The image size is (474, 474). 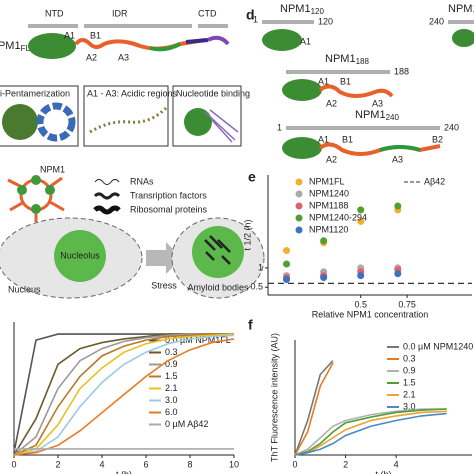 I want to click on nucleotide-domain, so click(x=198, y=122).